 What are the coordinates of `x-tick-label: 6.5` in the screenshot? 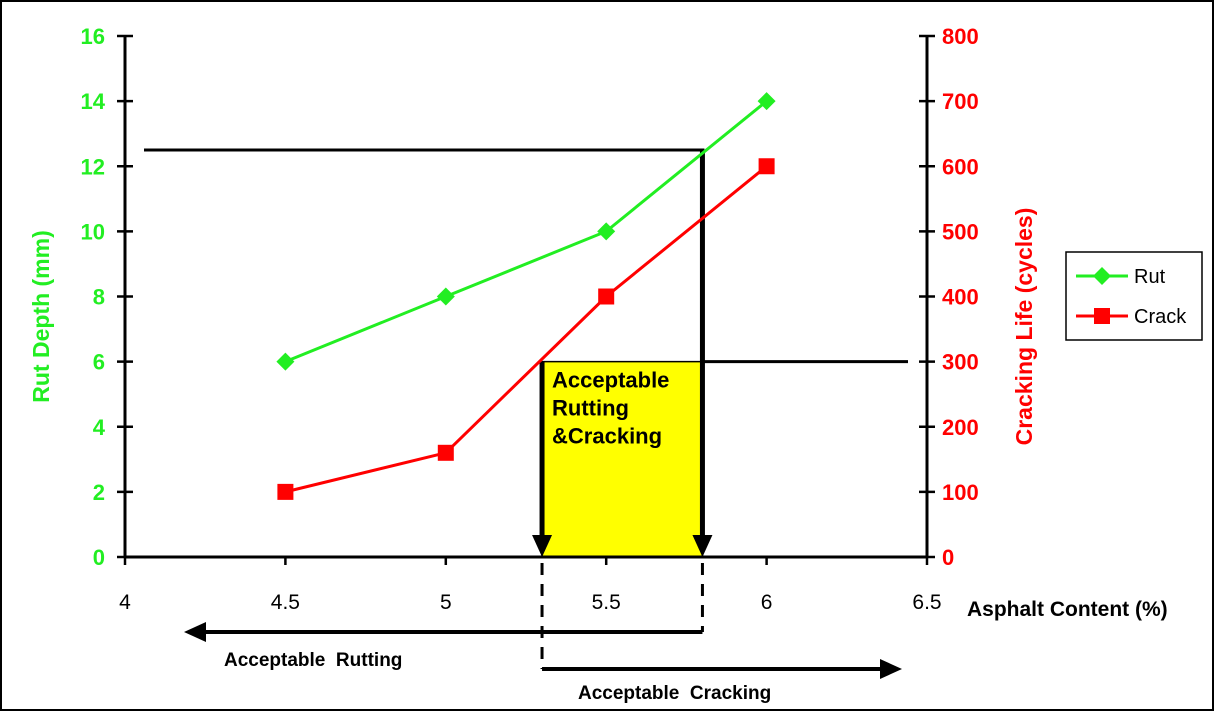 It's located at (926, 602).